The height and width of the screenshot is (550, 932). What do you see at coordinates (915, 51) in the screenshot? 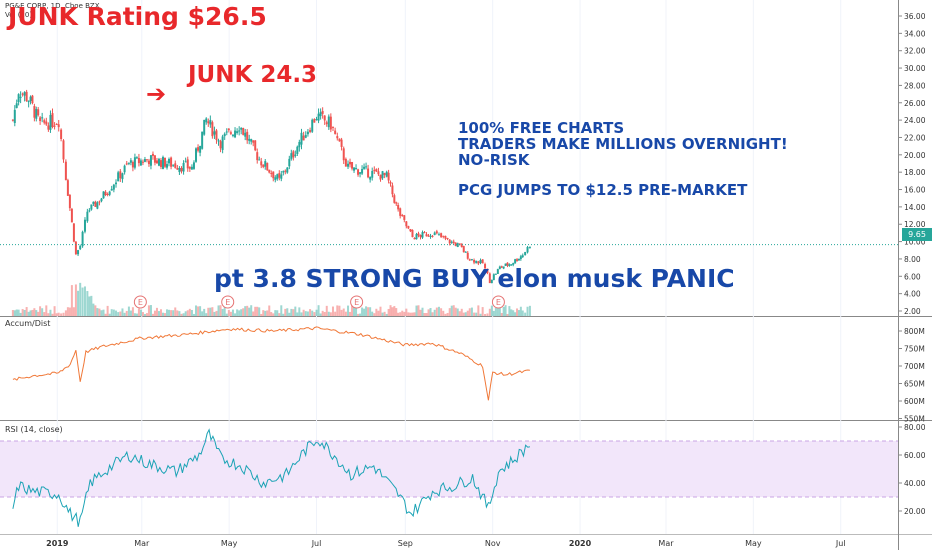
I see `price-axis-label: 32.00` at bounding box center [915, 51].